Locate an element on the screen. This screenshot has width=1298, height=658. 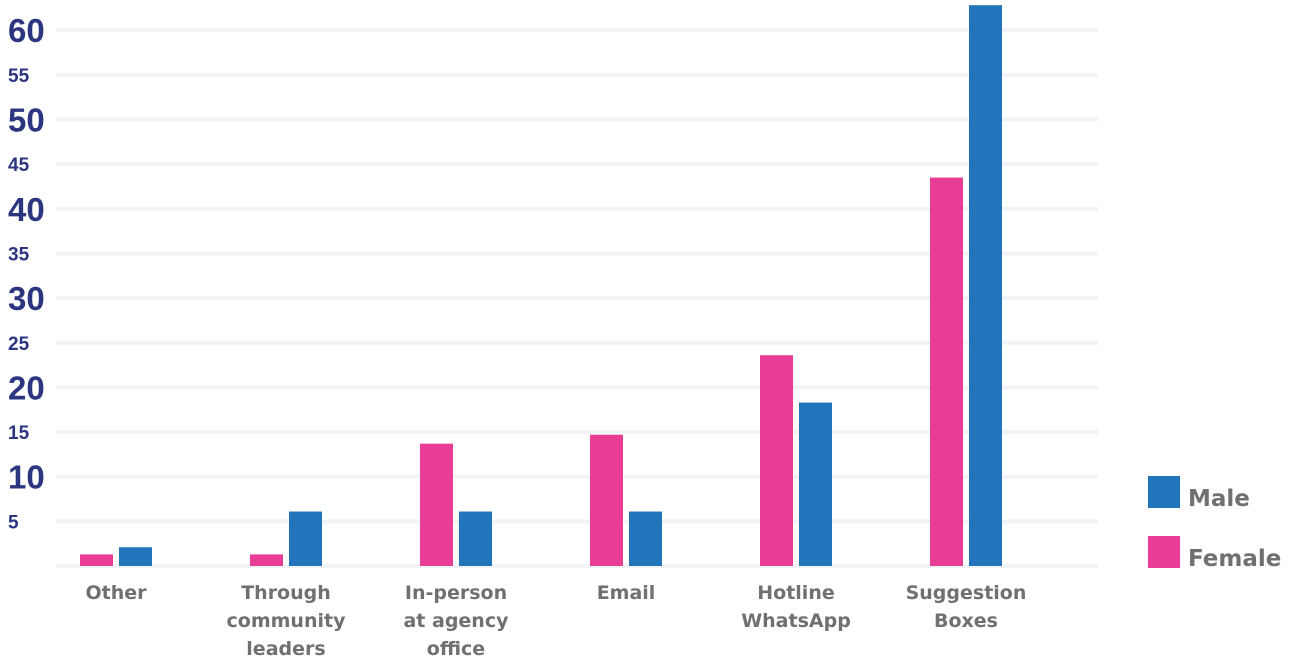
y-tick-label: 20 is located at coordinates (26, 387).